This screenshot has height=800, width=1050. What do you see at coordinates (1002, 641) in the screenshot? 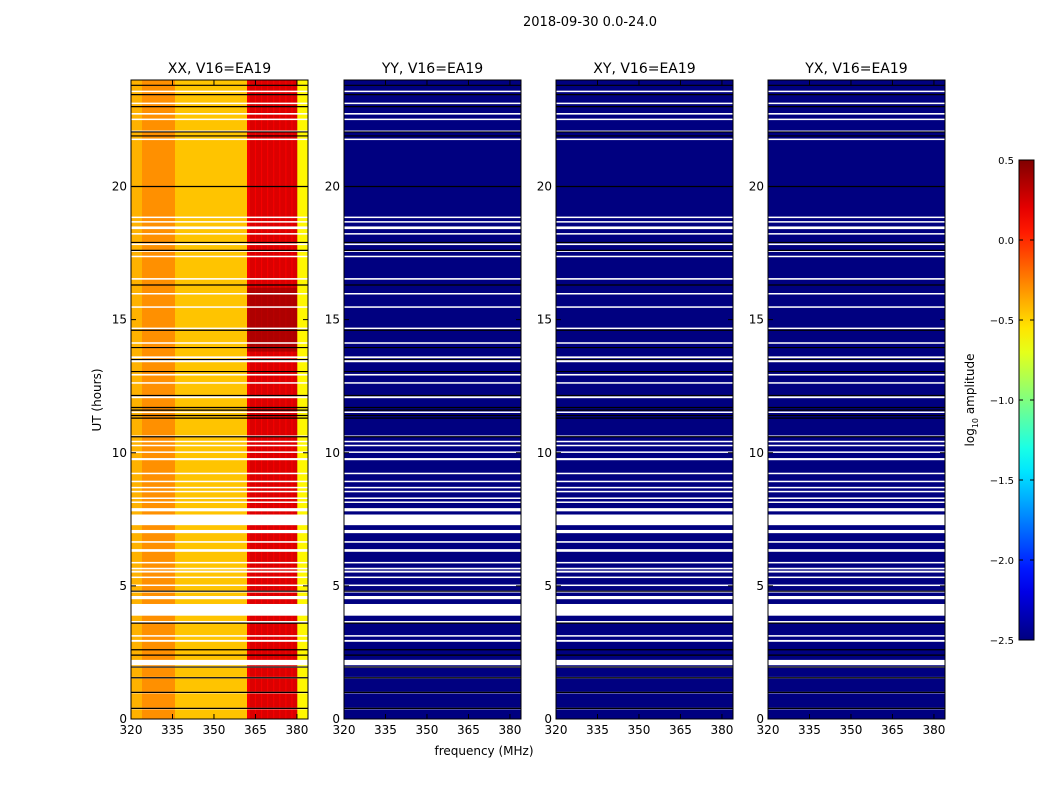
I see `colorbar-tick-label: −2.5` at bounding box center [1002, 641].